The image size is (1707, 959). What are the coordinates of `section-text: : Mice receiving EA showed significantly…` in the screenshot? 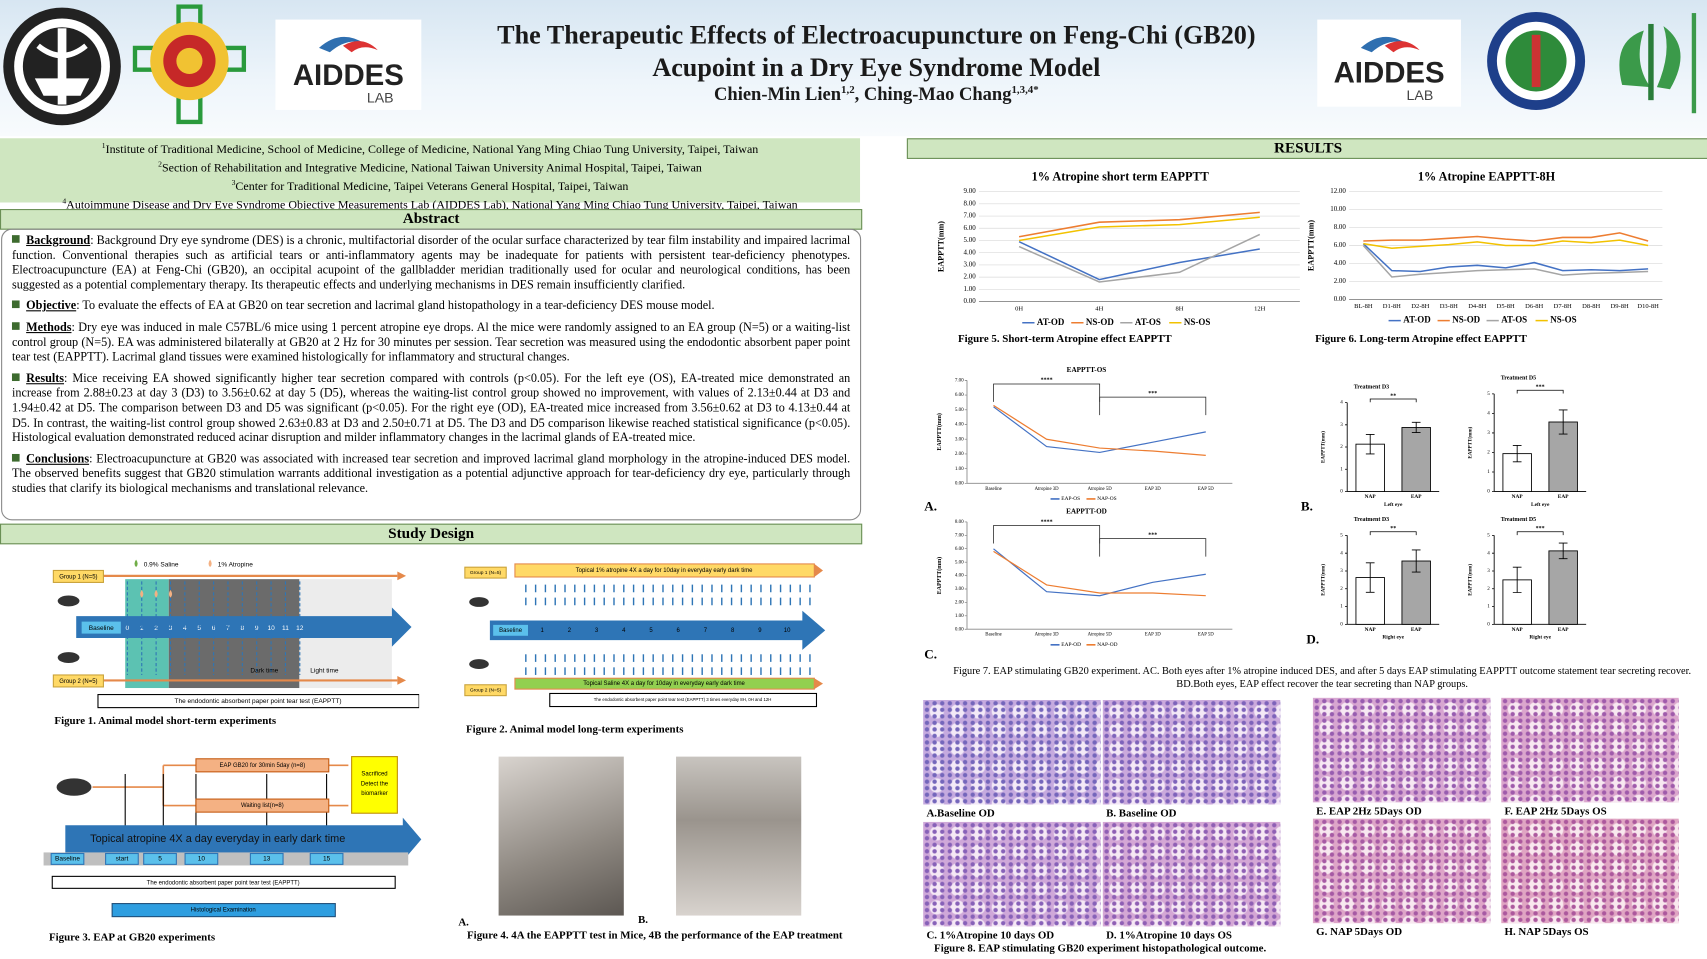 It's located at (431, 408).